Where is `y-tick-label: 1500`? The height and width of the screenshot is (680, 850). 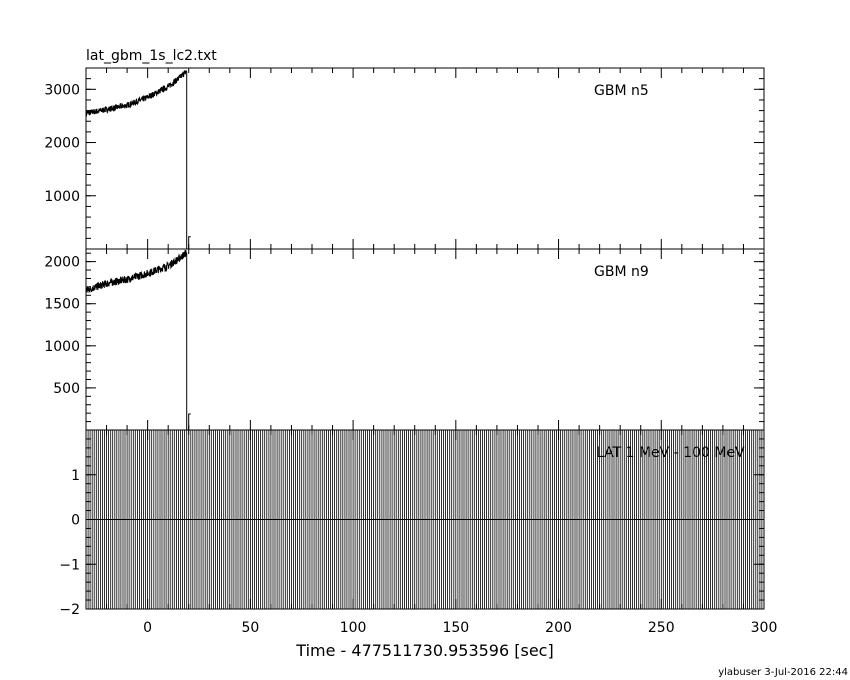
y-tick-label: 1500 is located at coordinates (62, 305).